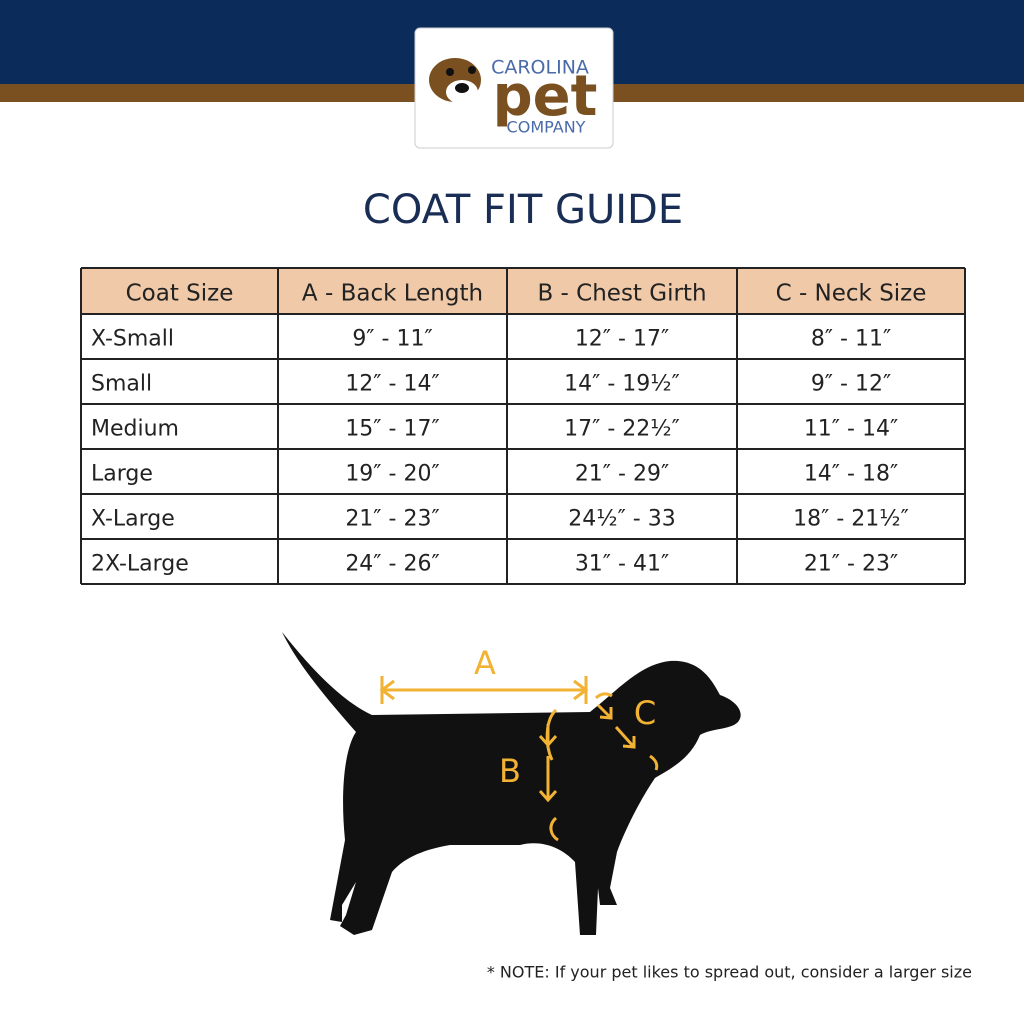 The image size is (1024, 1024). What do you see at coordinates (132, 339) in the screenshot?
I see `table-cell: X-Small` at bounding box center [132, 339].